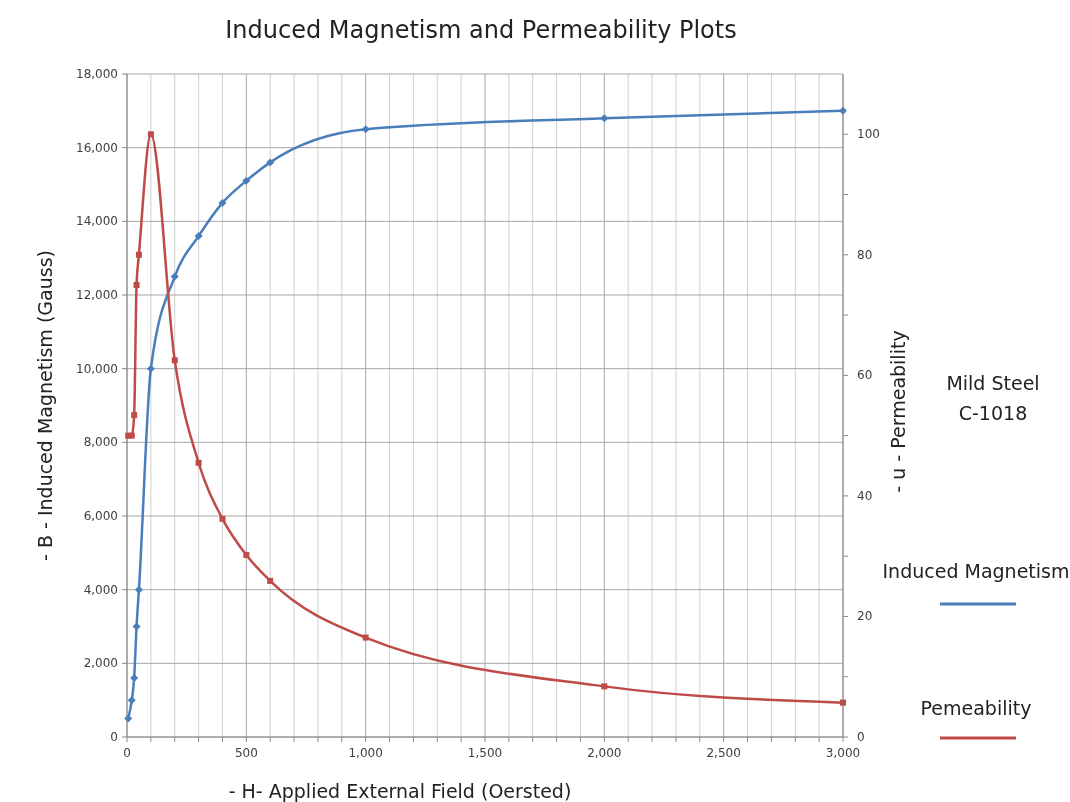 The height and width of the screenshot is (802, 1070). What do you see at coordinates (898, 411) in the screenshot?
I see `y2-axis-title: - u - Permeability` at bounding box center [898, 411].